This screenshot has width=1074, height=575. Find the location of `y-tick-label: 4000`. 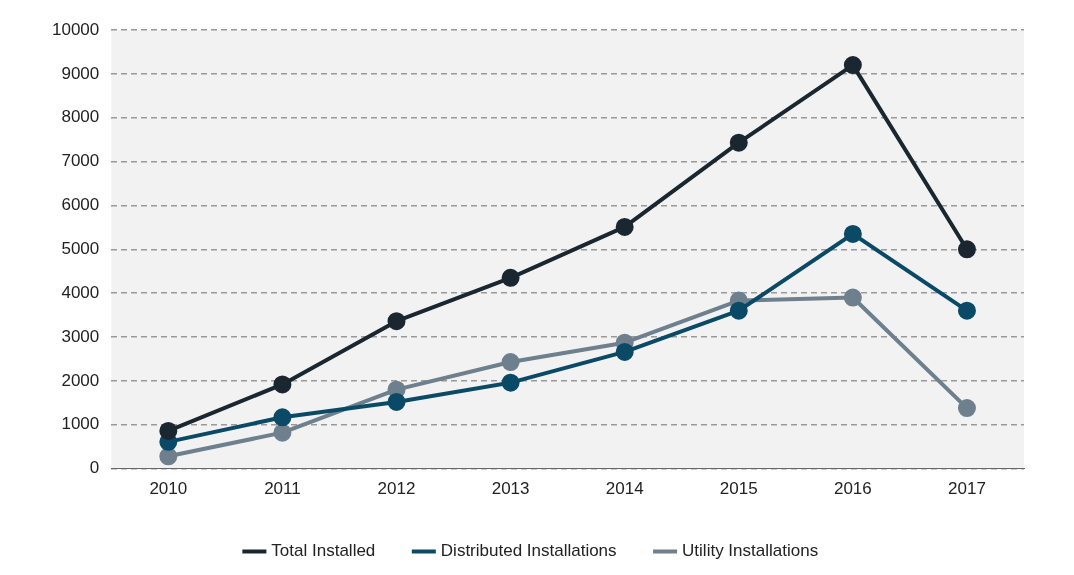

y-tick-label: 4000 is located at coordinates (80, 292).